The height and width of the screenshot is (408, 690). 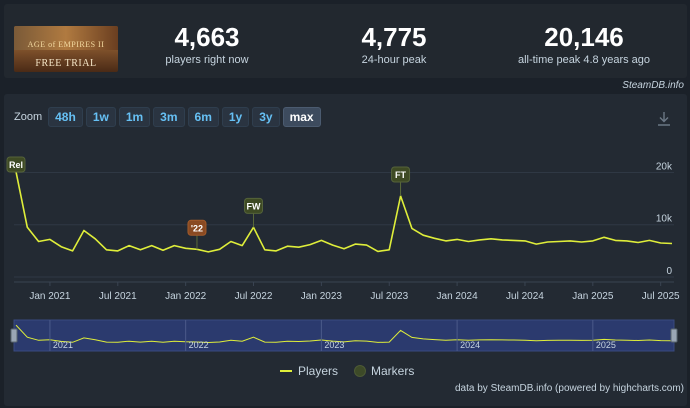 What do you see at coordinates (389, 296) in the screenshot?
I see `x-tick-label: Jul 2023` at bounding box center [389, 296].